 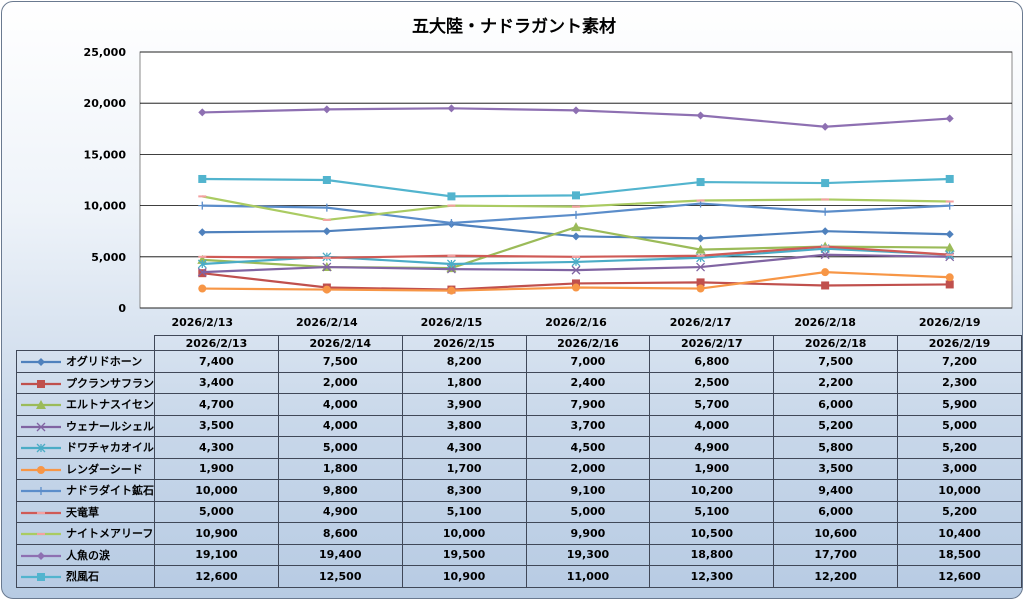 What do you see at coordinates (588, 490) in the screenshot?
I see `value-cell: 9,100` at bounding box center [588, 490].